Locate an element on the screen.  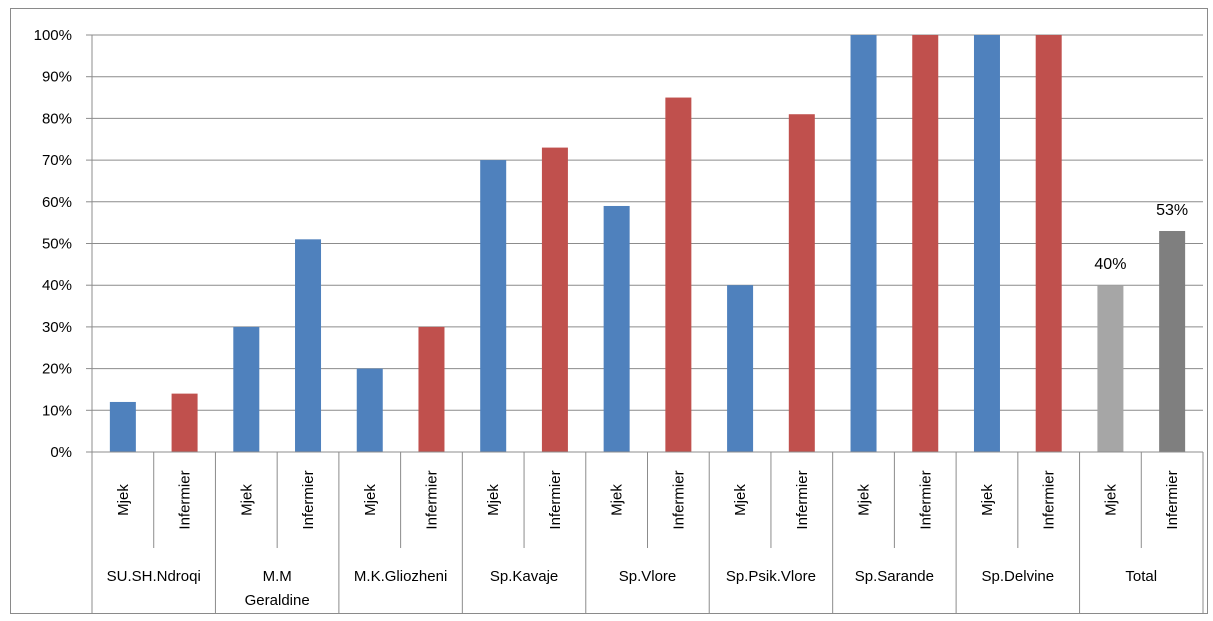
y-tick-label: 50% is located at coordinates (57, 244).